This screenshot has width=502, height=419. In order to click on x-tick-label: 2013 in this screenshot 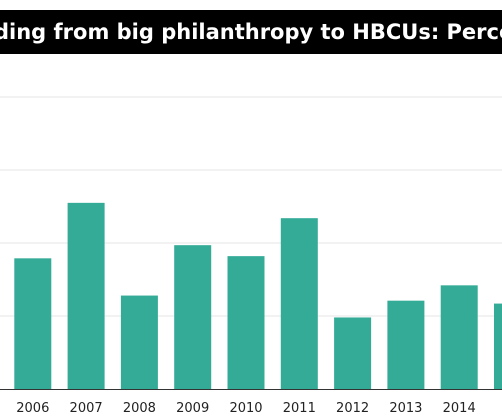, I will do `click(405, 408)`.